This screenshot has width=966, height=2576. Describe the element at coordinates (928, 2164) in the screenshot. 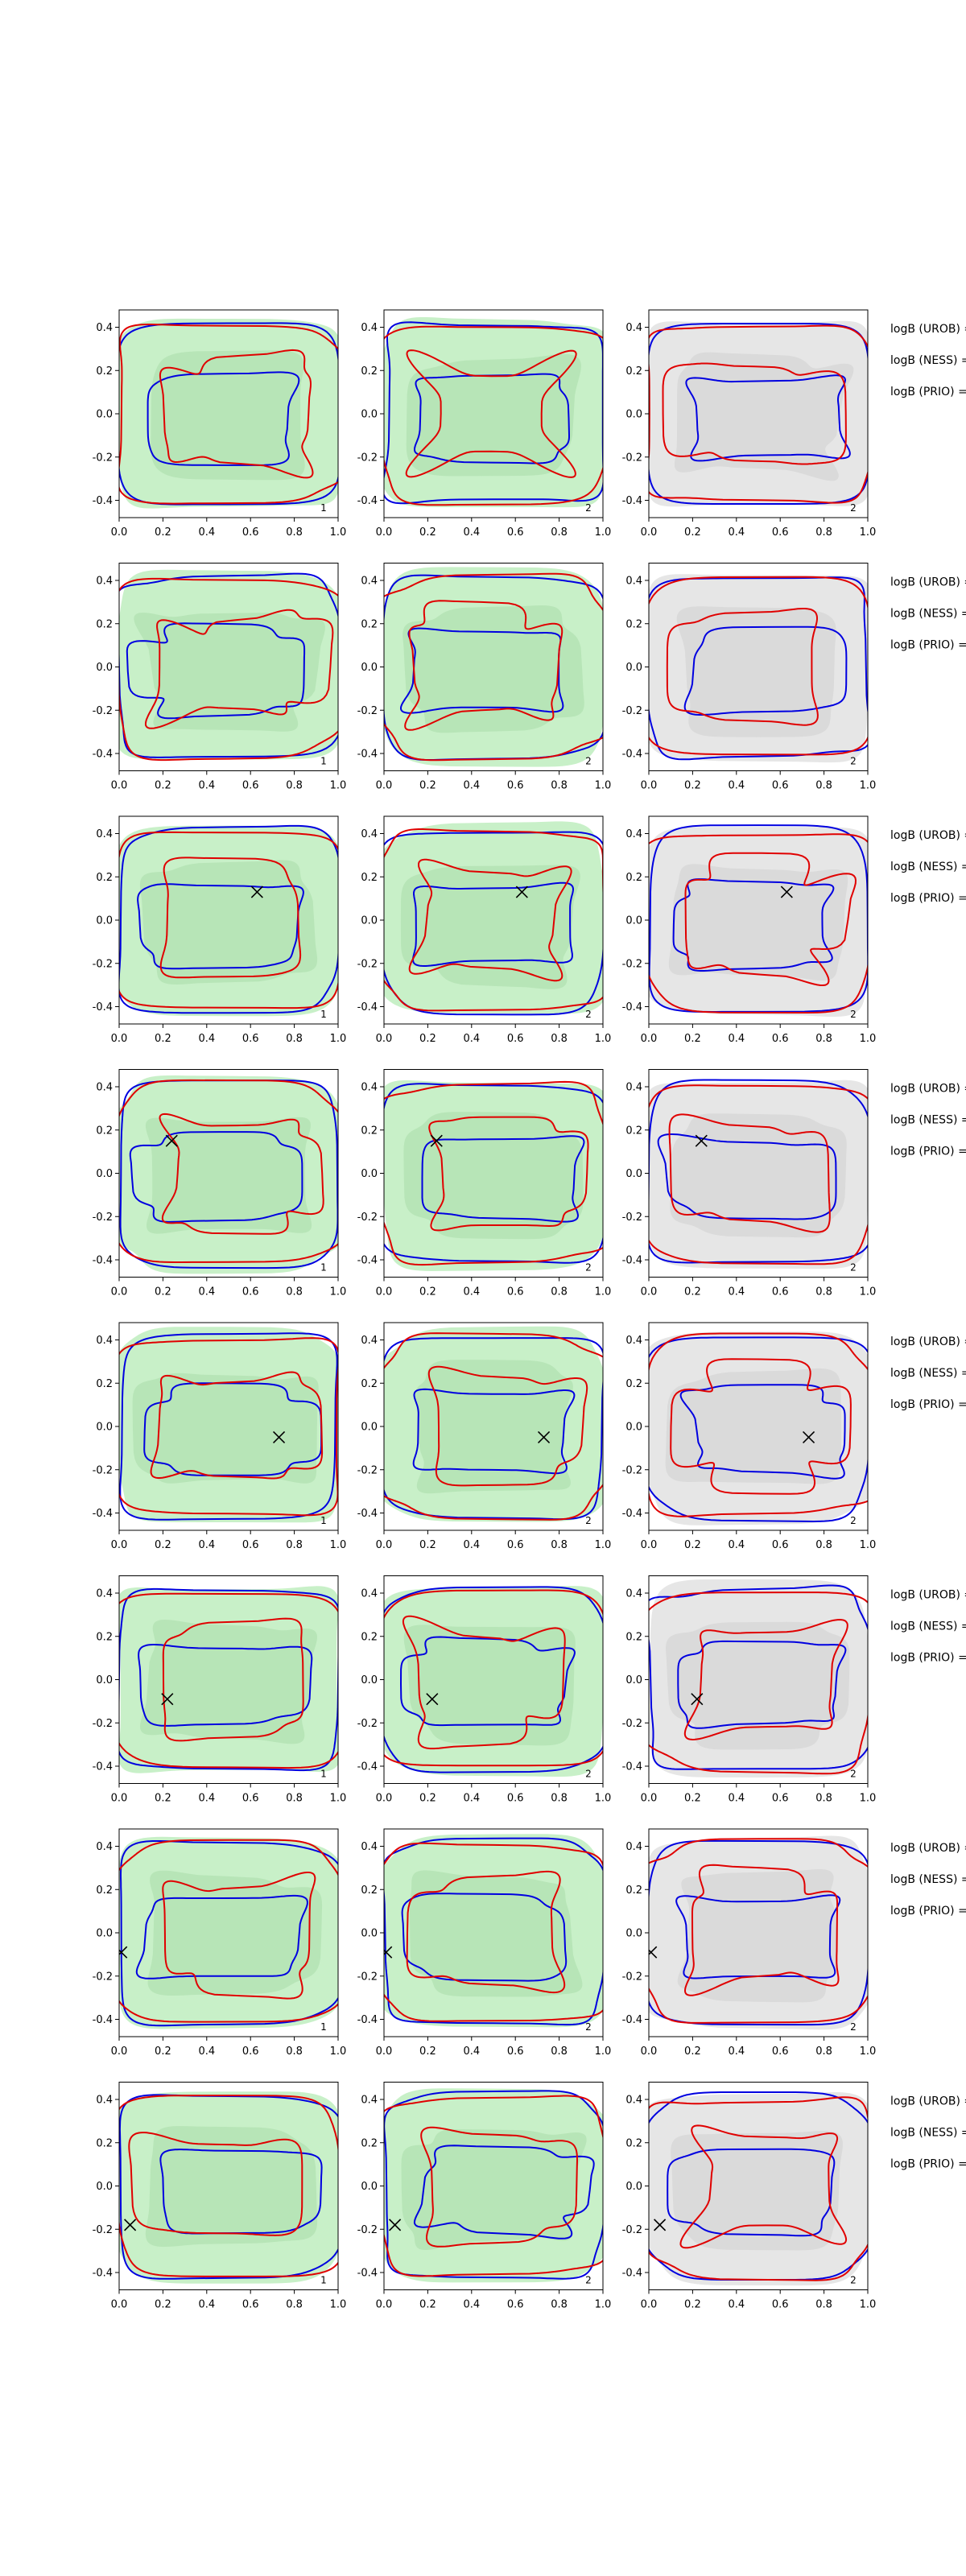

I see `row-annotation: logB (PRIO) =` at that location.